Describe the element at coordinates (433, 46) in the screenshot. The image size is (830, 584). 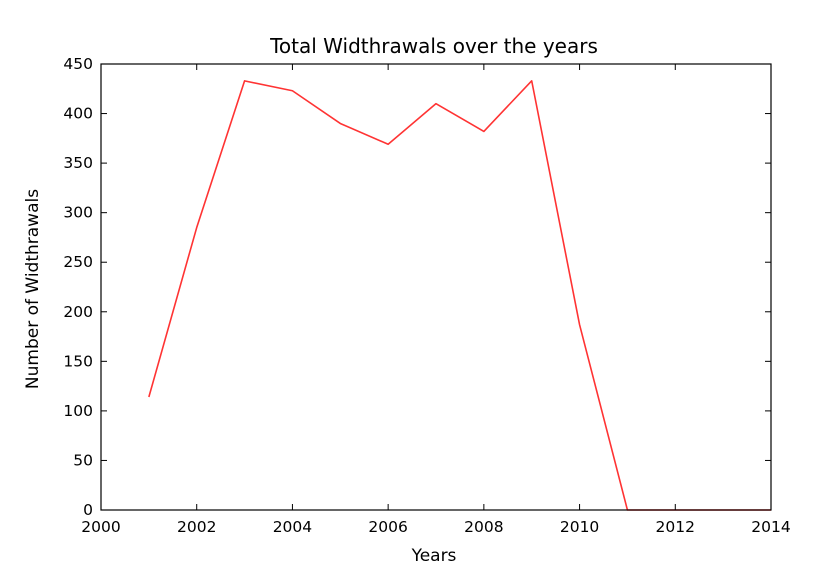
I see `chart-title: Total Widthrawals over the years` at that location.